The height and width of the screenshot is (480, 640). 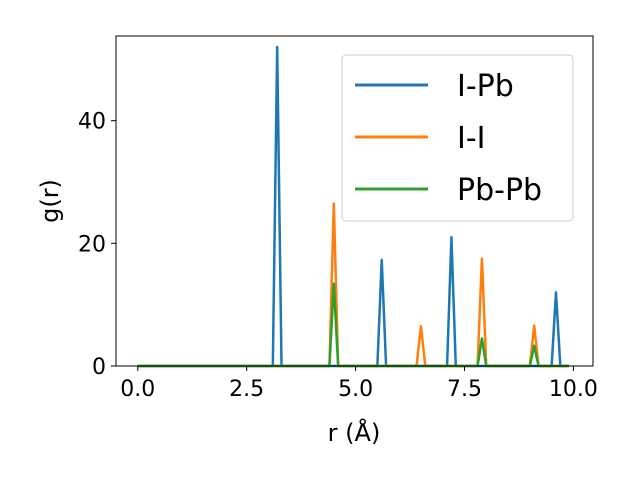 What do you see at coordinates (499, 190) in the screenshot?
I see `legend-label-pb-pb: Pb-Pb` at bounding box center [499, 190].